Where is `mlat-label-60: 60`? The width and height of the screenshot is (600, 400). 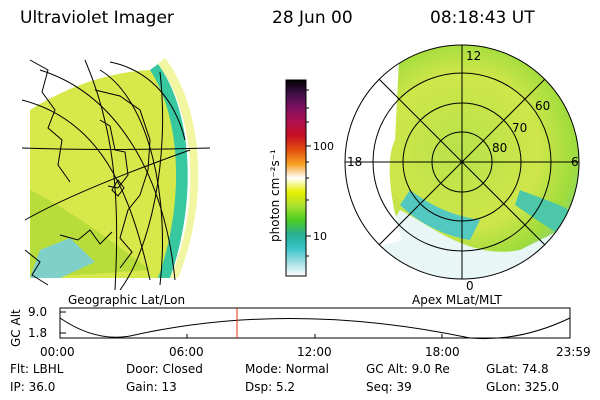 mlat-label-60: 60 is located at coordinates (542, 106).